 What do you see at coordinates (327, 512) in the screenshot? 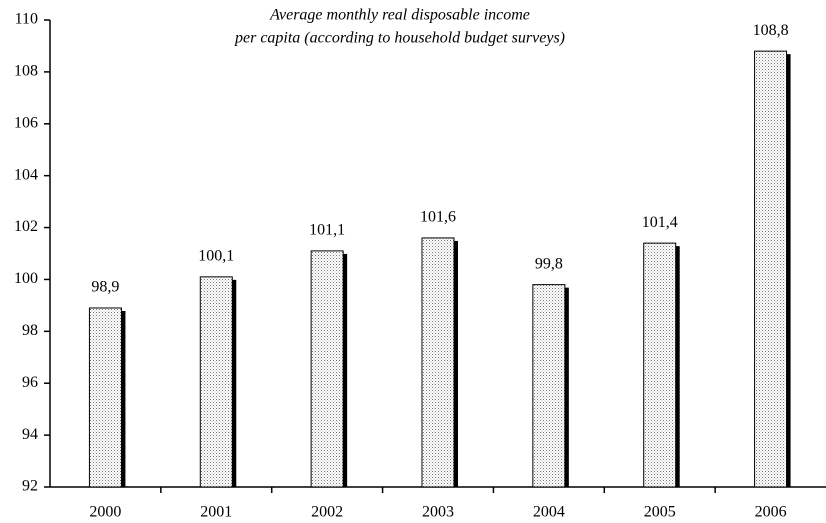
I see `x-tick-label: 2002` at bounding box center [327, 512].